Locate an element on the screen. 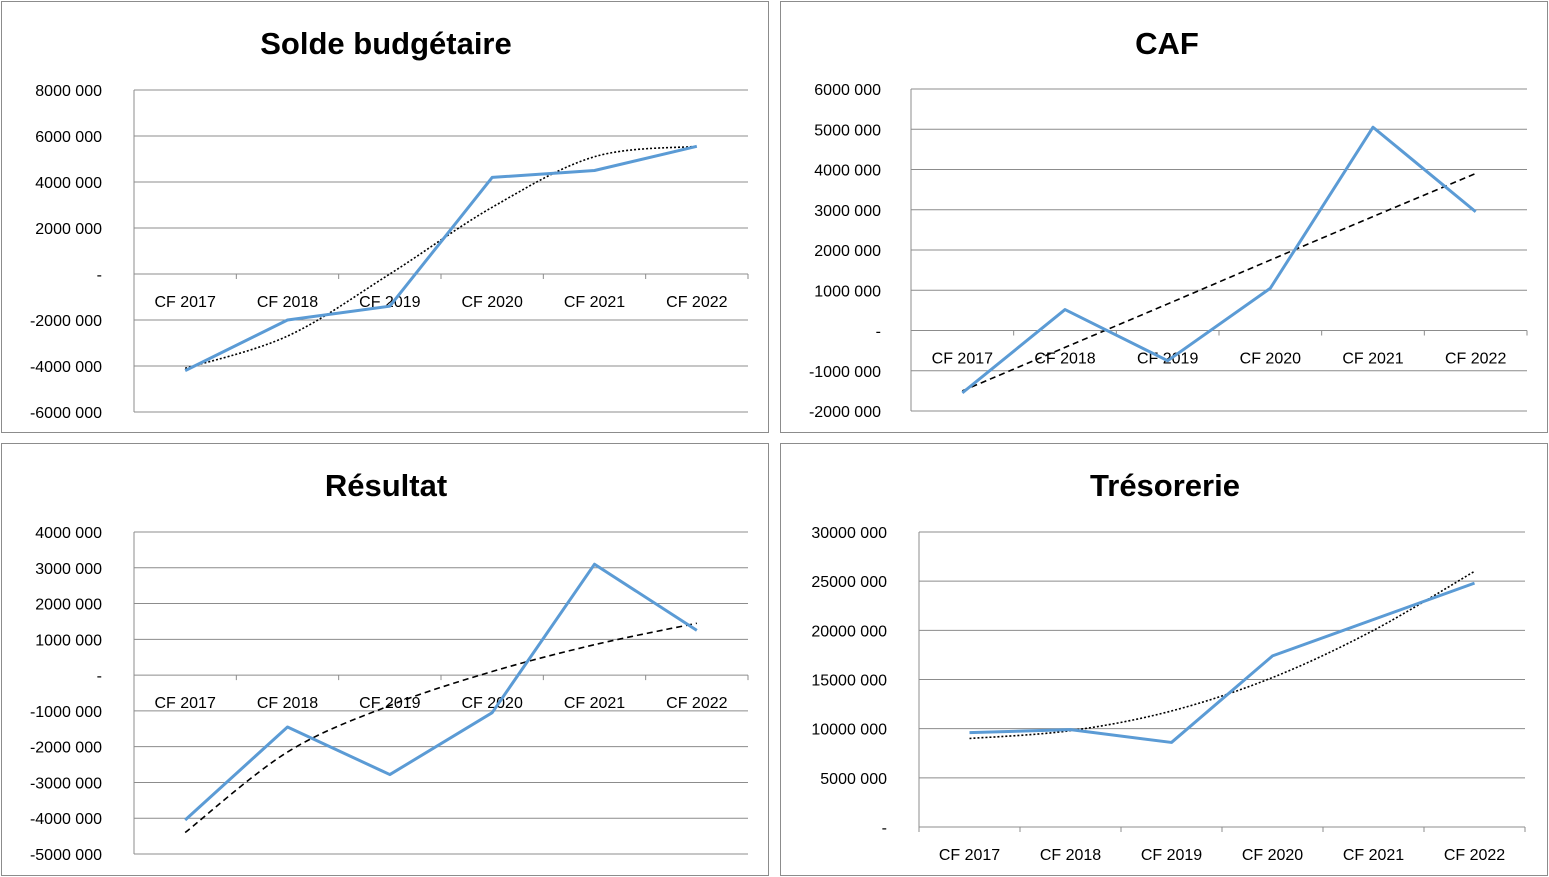 Image resolution: width=1549 pixels, height=877 pixels. y-tick-label: 25000 000 is located at coordinates (849, 582).